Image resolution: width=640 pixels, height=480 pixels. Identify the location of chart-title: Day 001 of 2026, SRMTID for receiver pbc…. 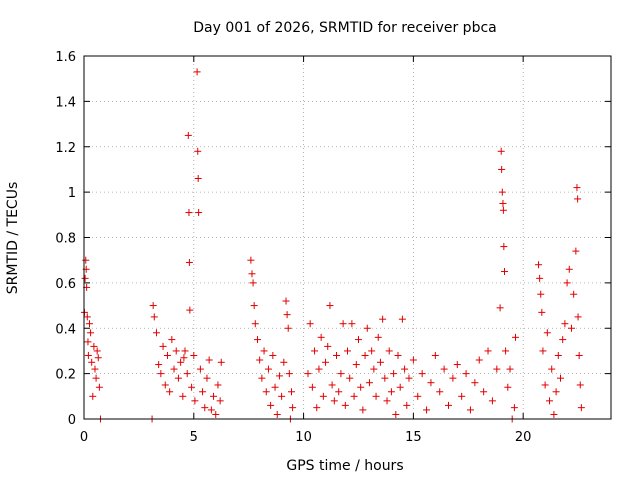
(344, 28).